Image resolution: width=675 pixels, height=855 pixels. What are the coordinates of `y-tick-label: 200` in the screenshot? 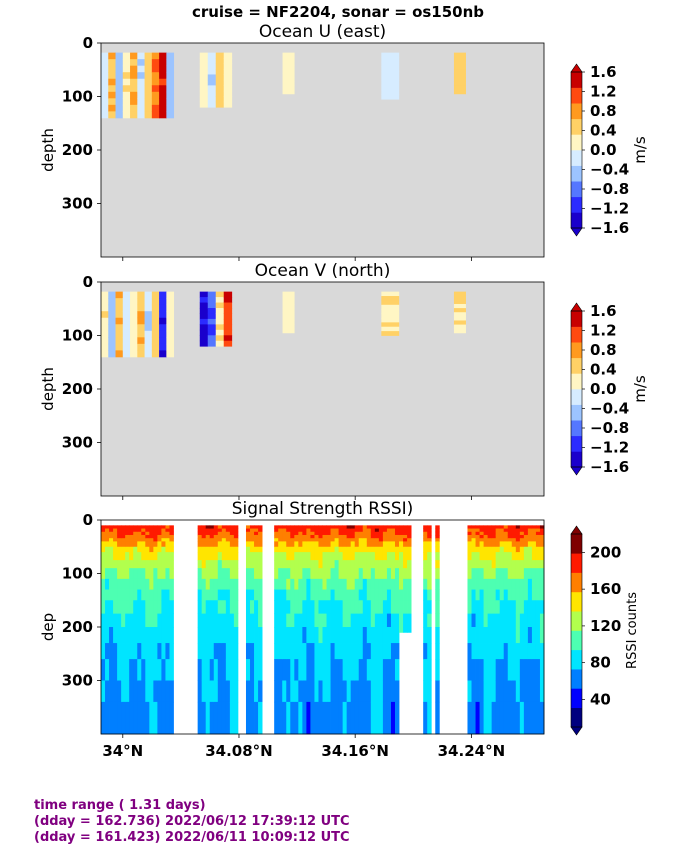 It's located at (77, 150).